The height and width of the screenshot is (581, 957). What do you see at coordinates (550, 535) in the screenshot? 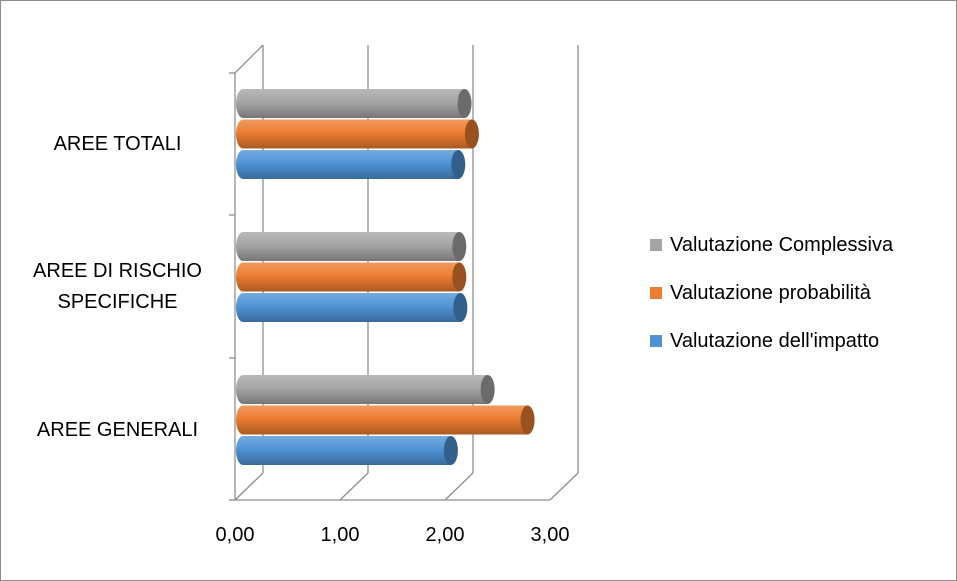
I see `x-tick-label: 3,00` at bounding box center [550, 535].